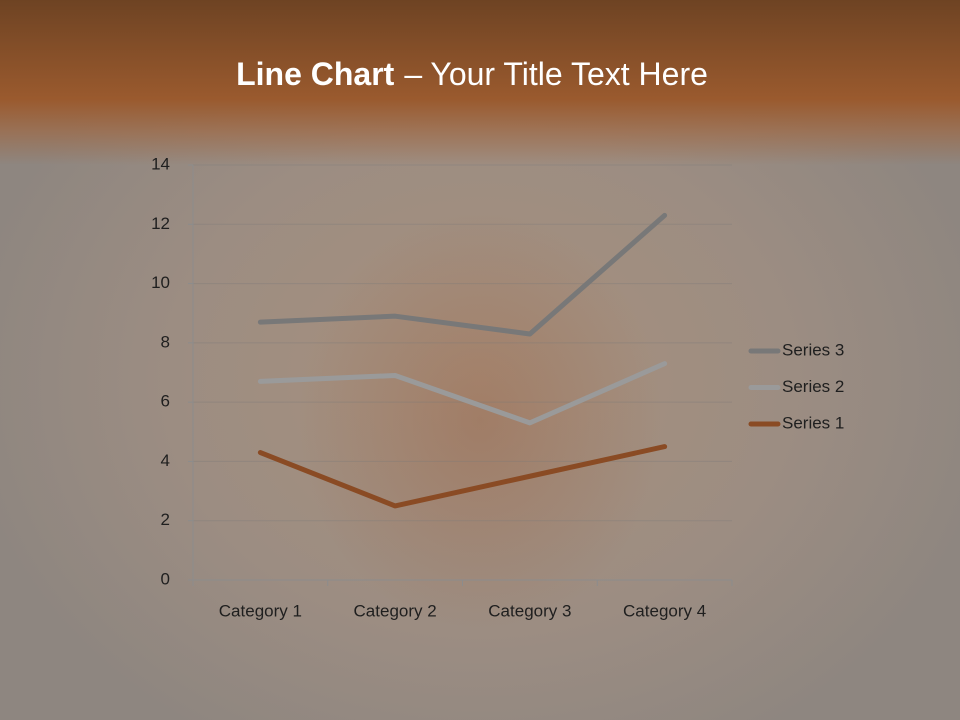 The width and height of the screenshot is (960, 720). I want to click on y-tick-label: 12, so click(160, 223).